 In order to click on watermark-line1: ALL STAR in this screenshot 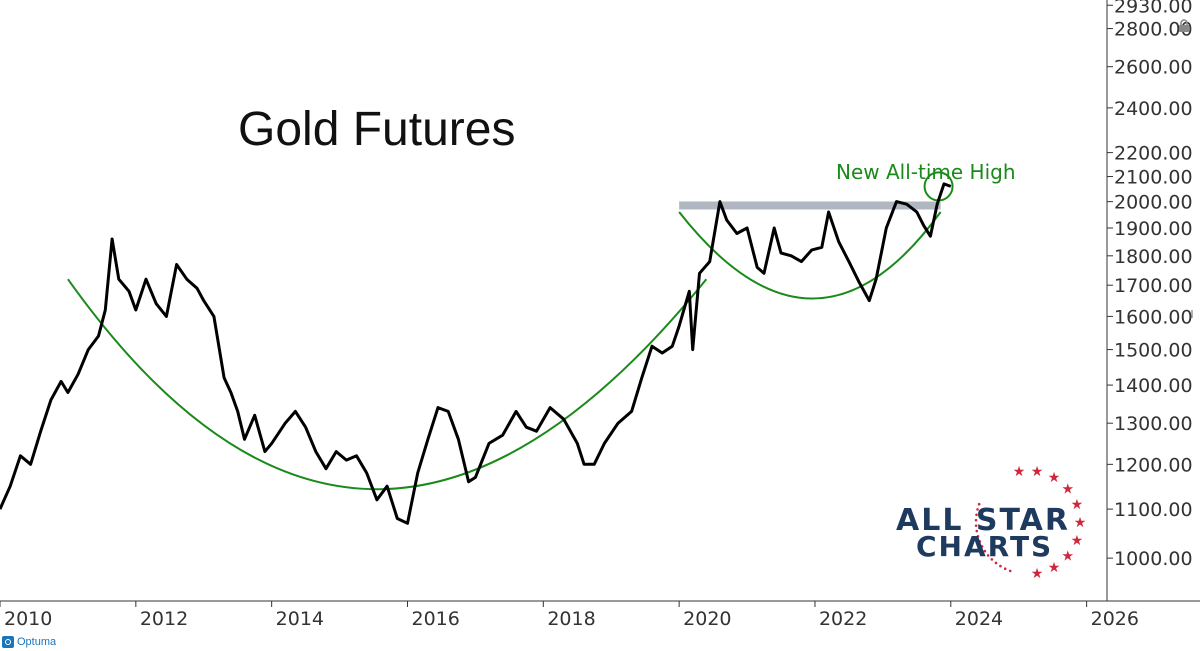, I will do `click(983, 520)`.